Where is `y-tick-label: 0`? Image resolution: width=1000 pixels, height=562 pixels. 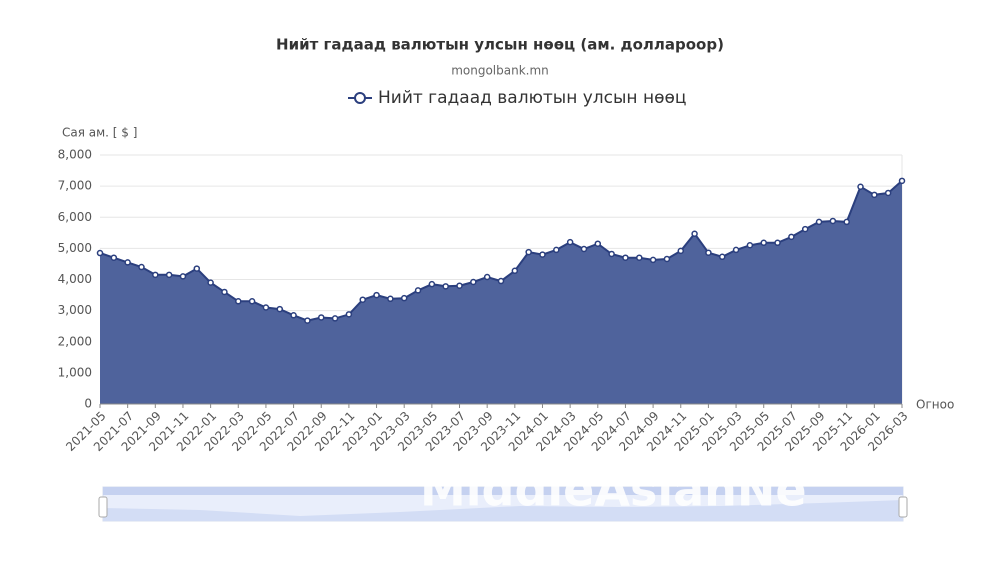 y-tick-label: 0 is located at coordinates (88, 404).